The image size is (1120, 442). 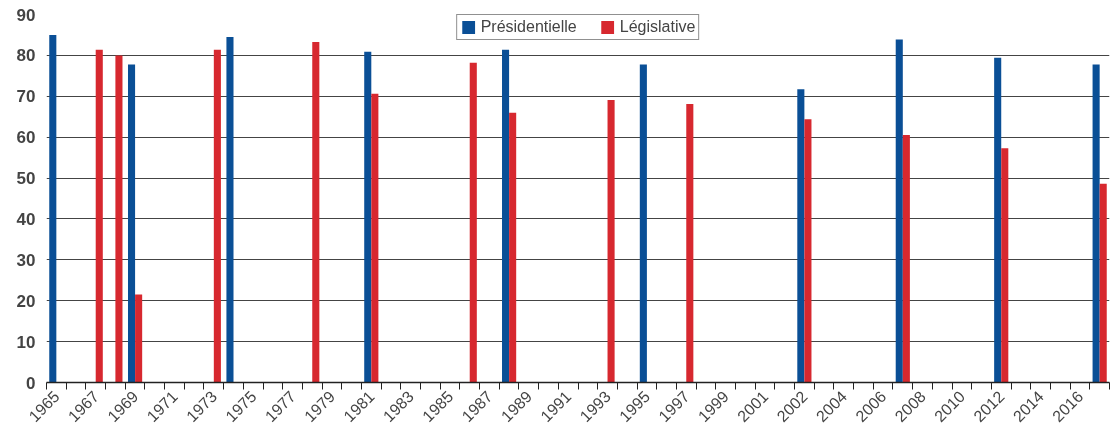 I want to click on legend-label: Législative, so click(x=657, y=27).